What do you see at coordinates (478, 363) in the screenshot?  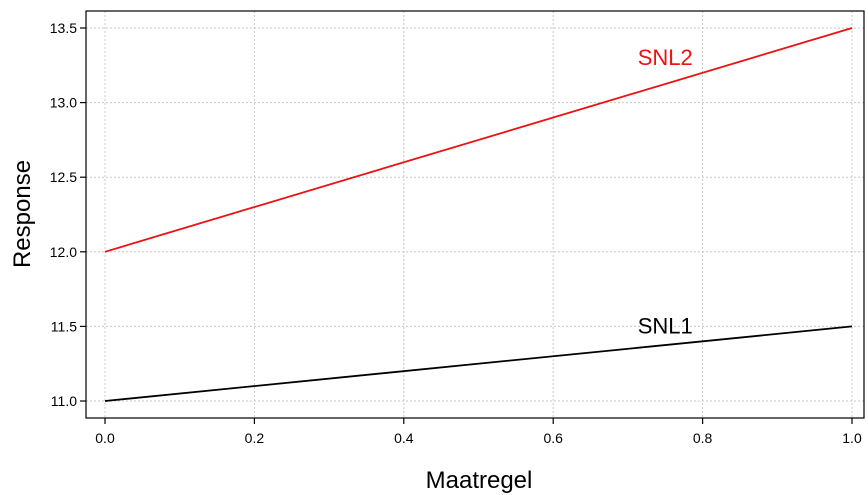 I see `series-line-snl1` at bounding box center [478, 363].